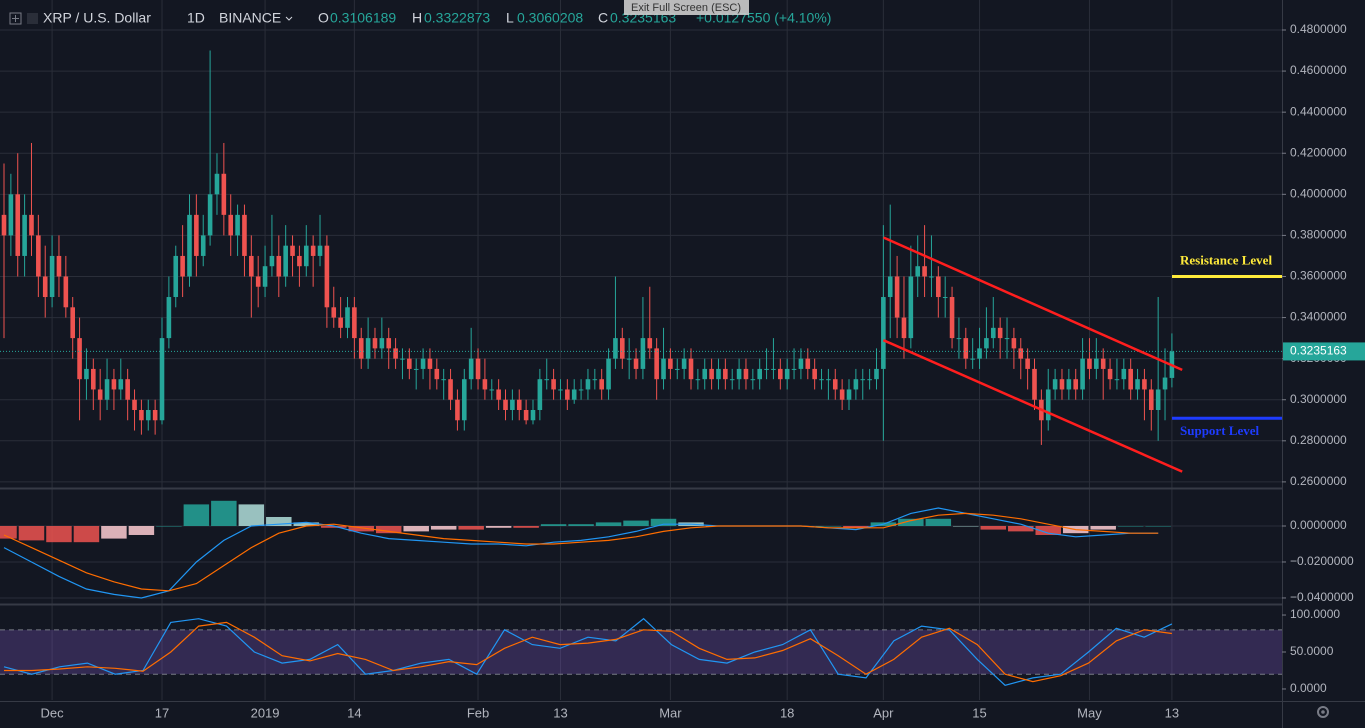 The image size is (1365, 728). I want to click on y-tick-label: 100.0000, so click(1315, 614).